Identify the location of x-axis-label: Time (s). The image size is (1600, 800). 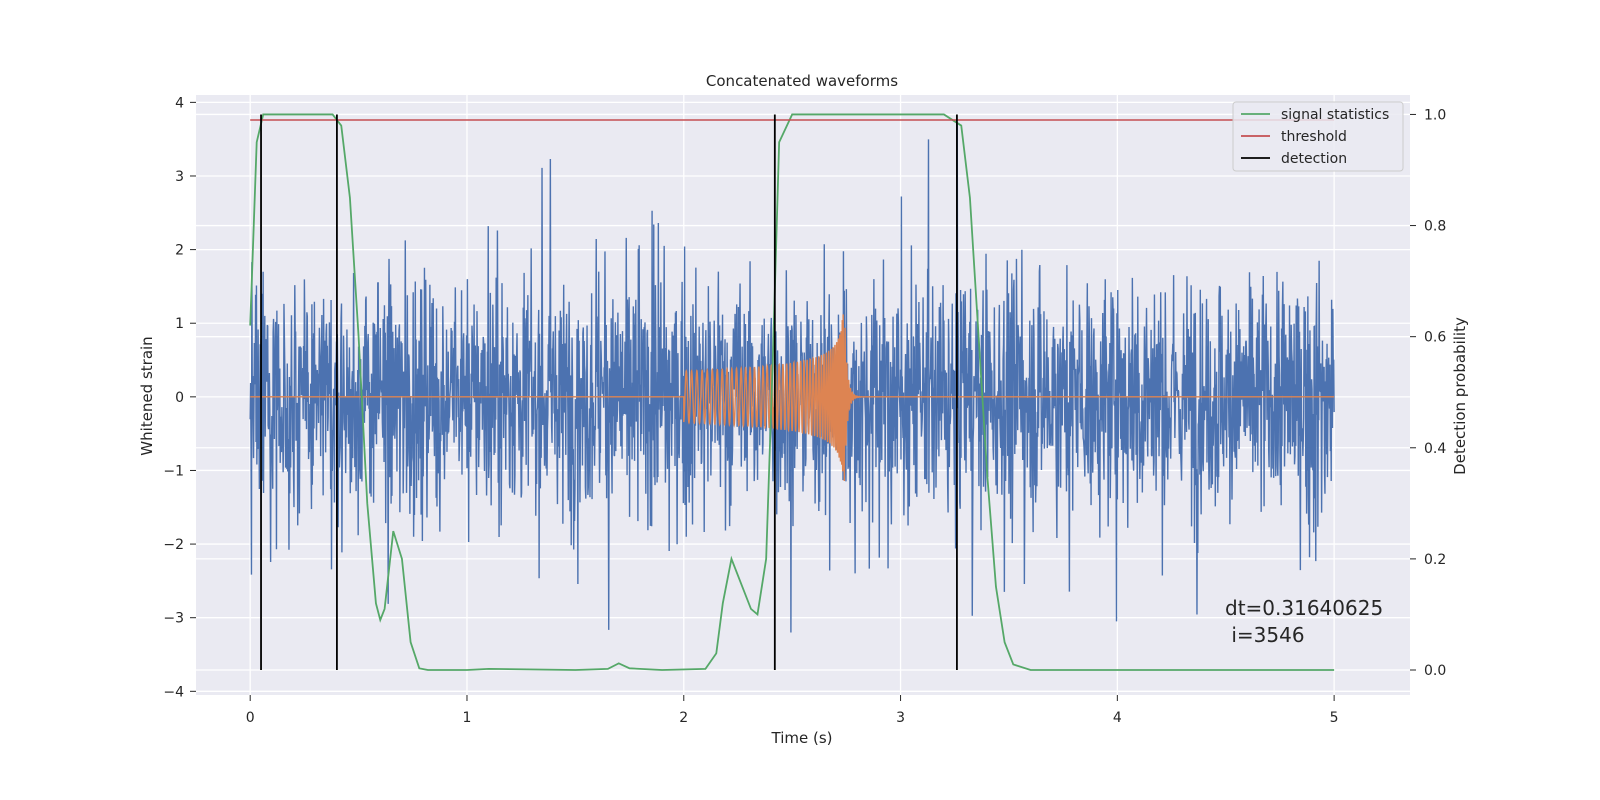
(802, 738).